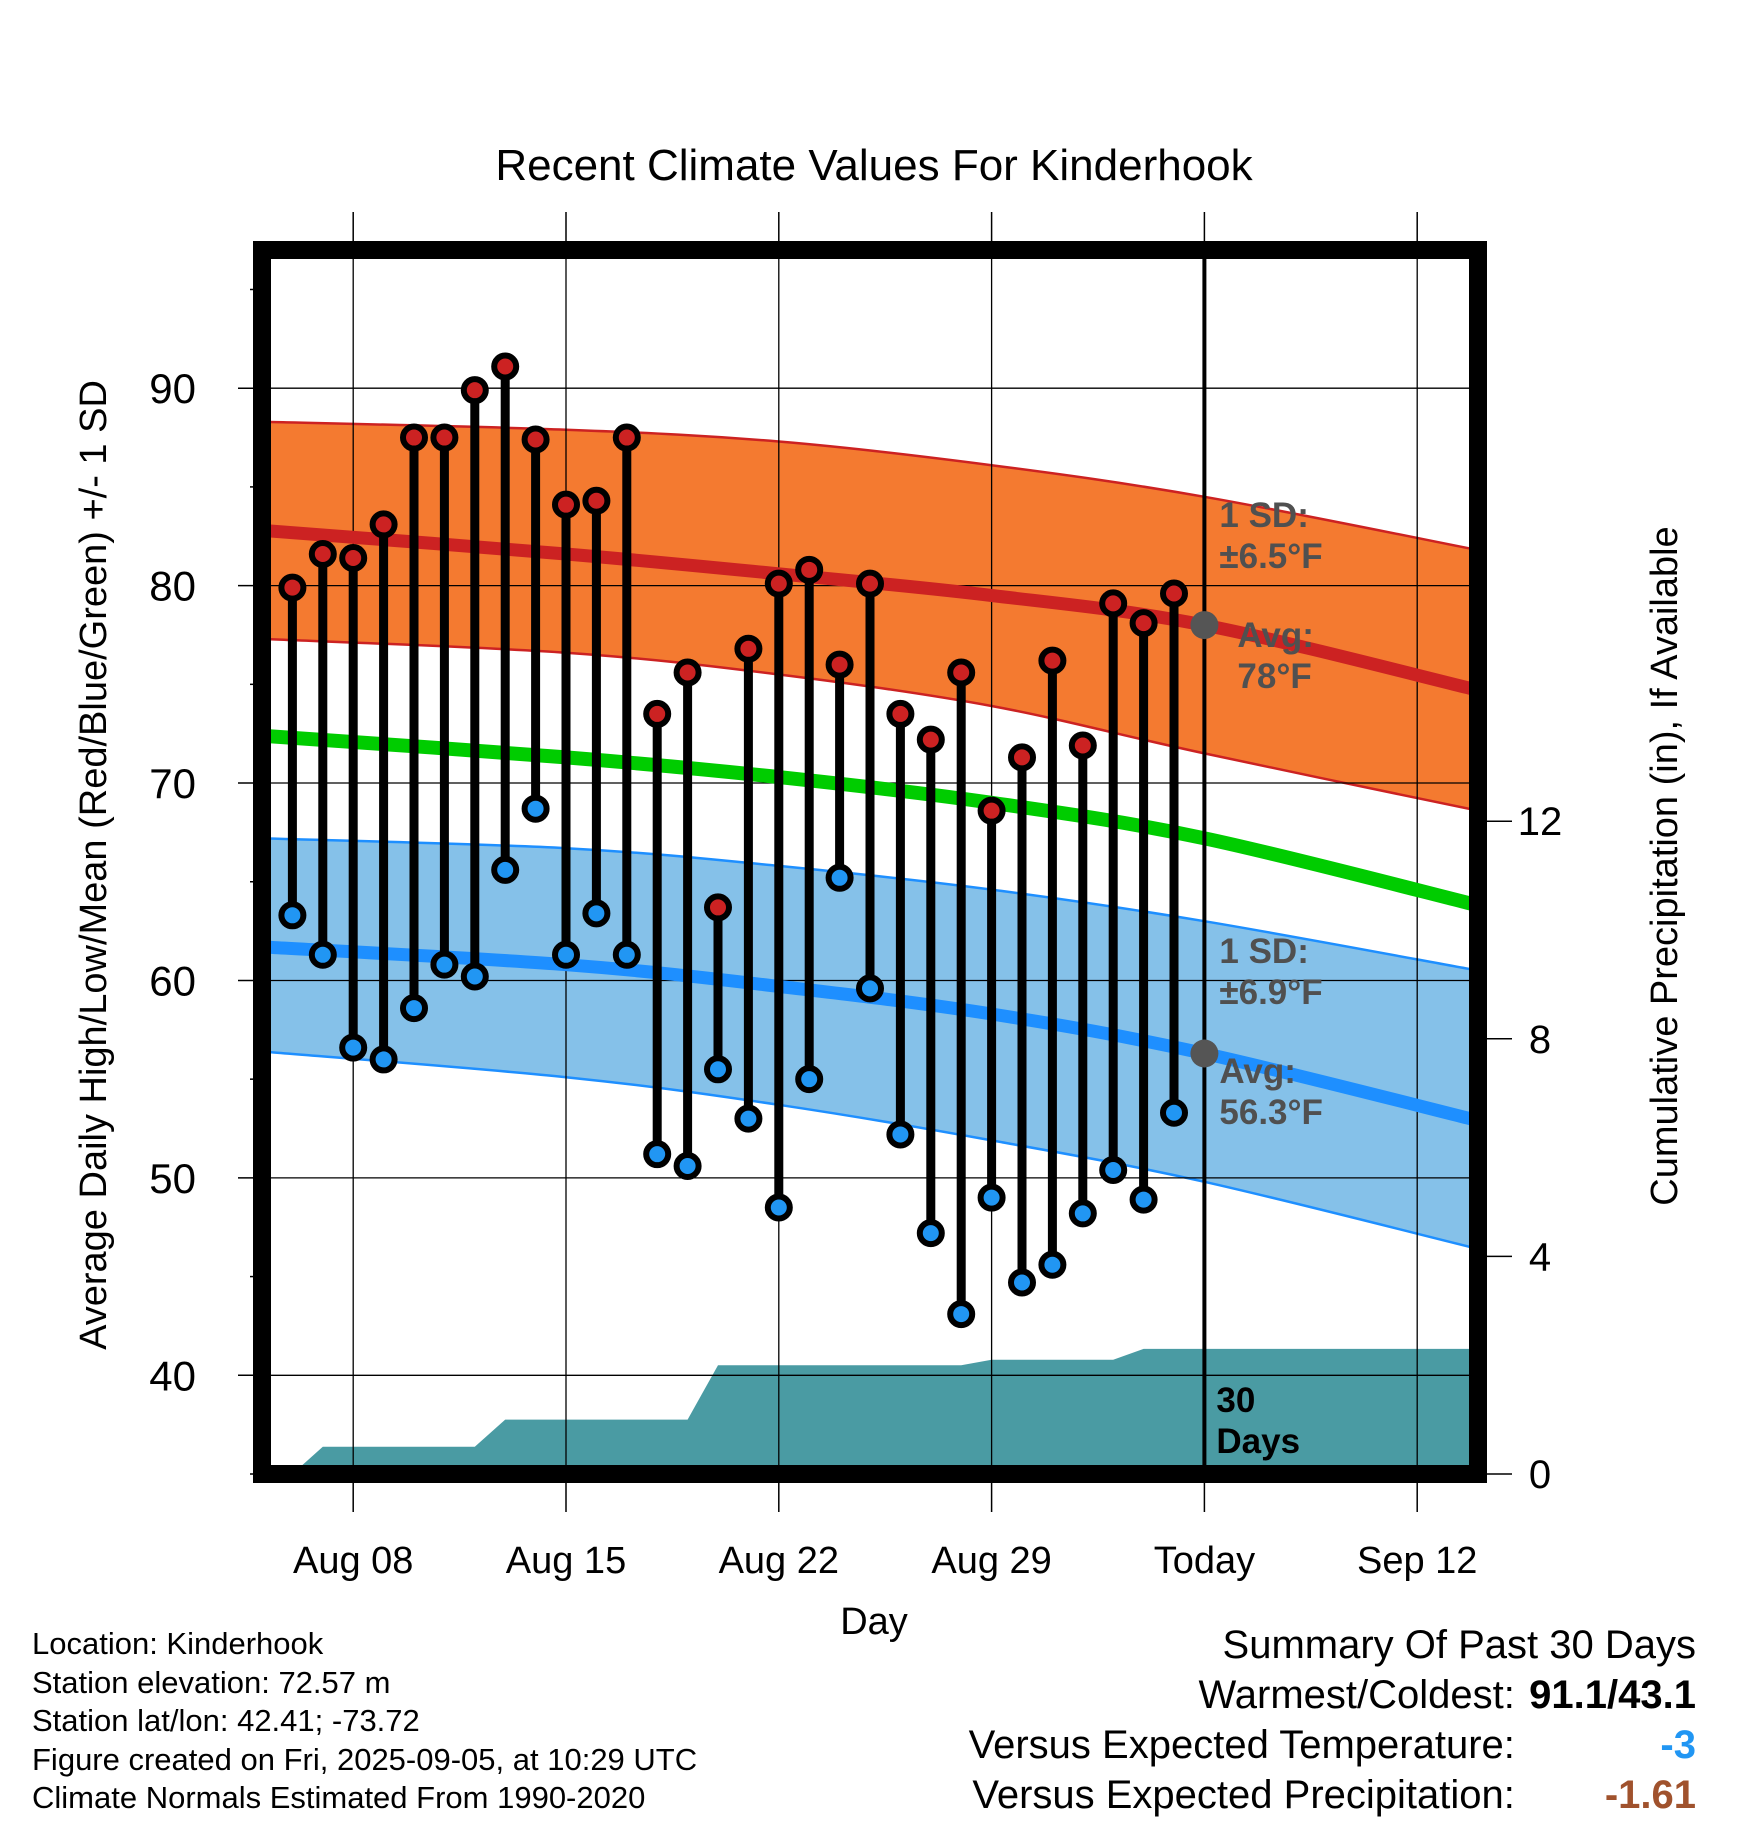  I want to click on y2-tick-label: 12, so click(1540, 822).